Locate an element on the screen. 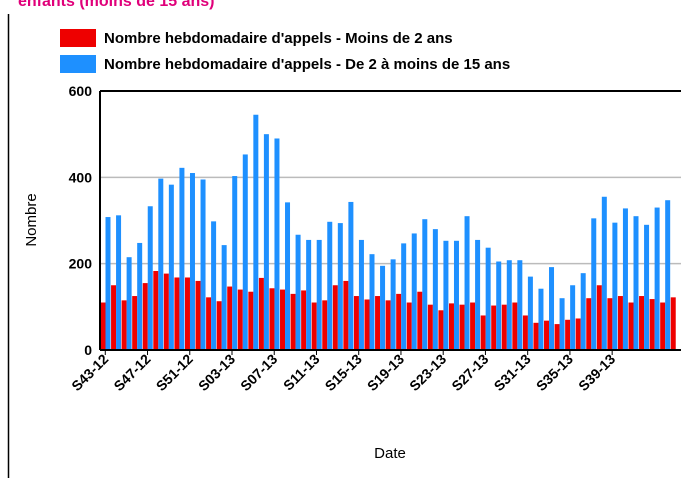 This screenshot has width=681, height=478. x-tick-label: S07-13 is located at coordinates (258, 372).